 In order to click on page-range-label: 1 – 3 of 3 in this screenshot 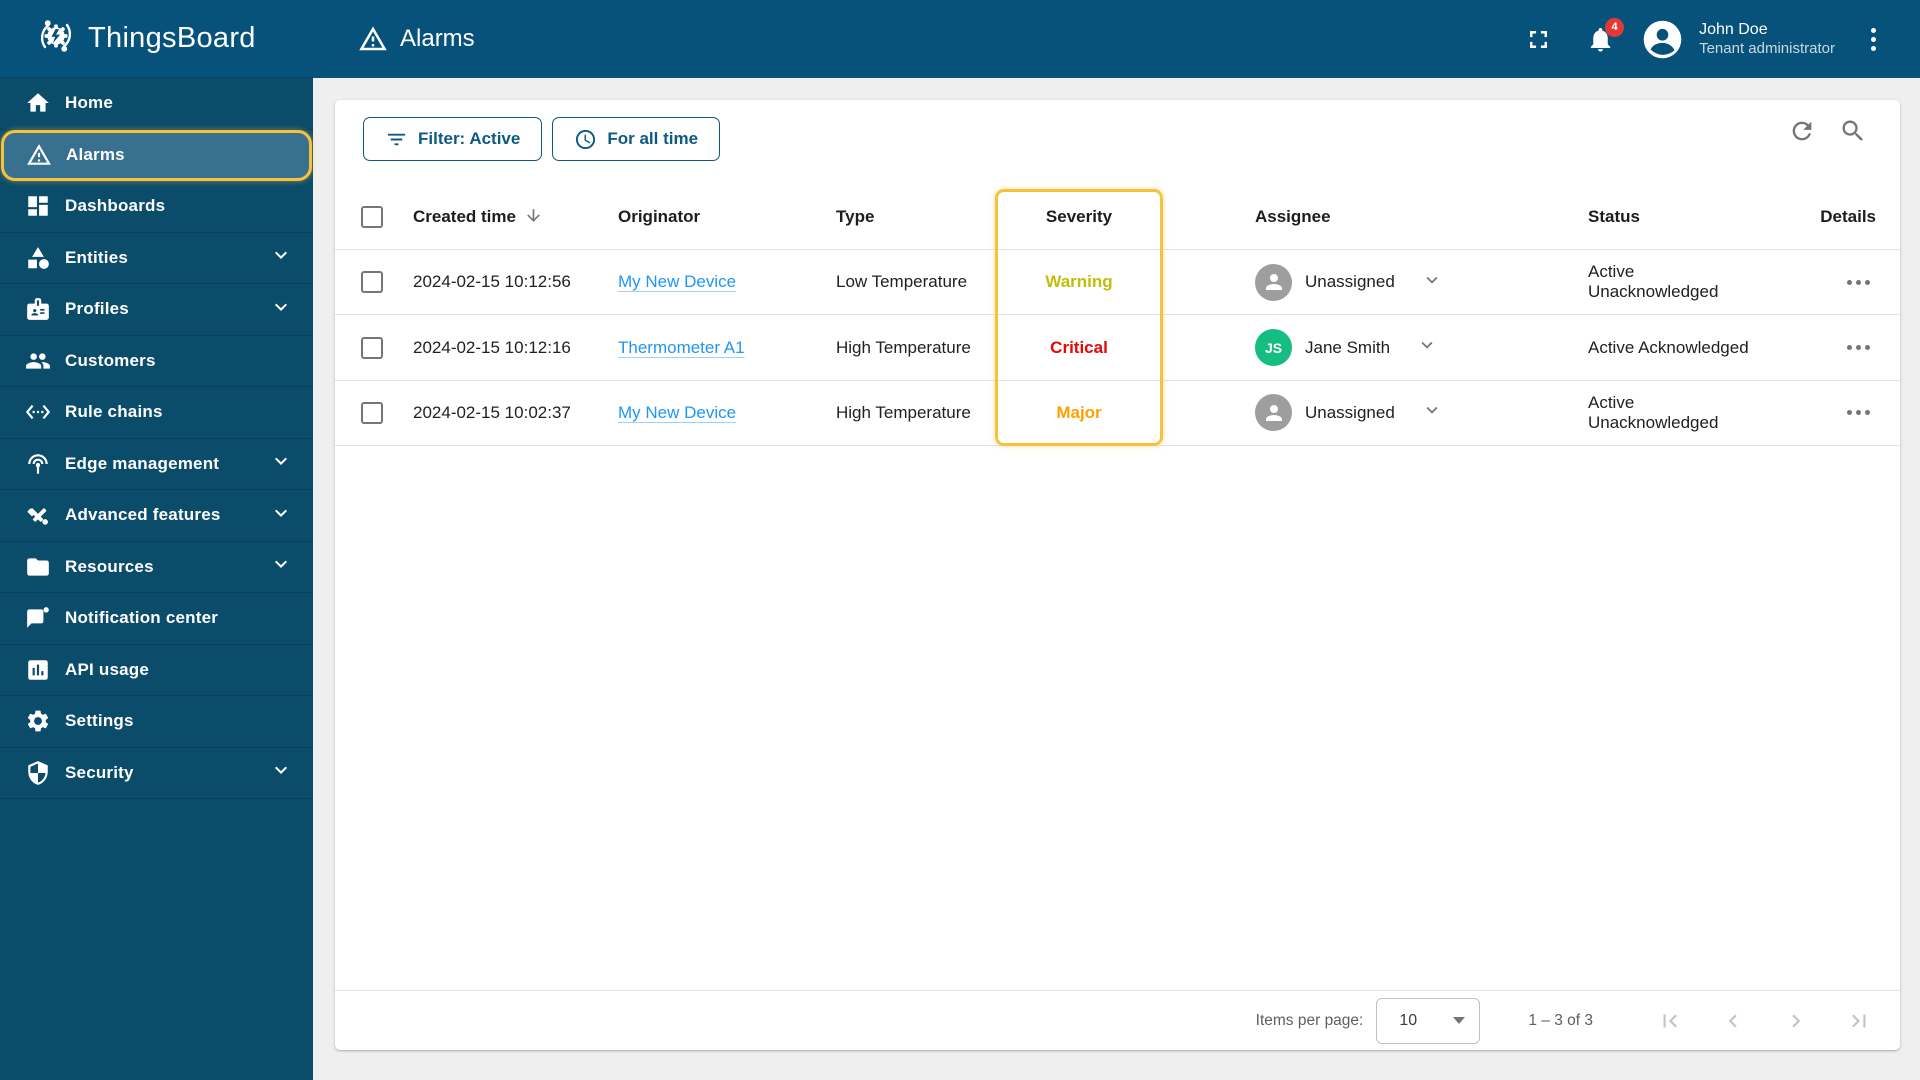, I will do `click(1560, 1020)`.